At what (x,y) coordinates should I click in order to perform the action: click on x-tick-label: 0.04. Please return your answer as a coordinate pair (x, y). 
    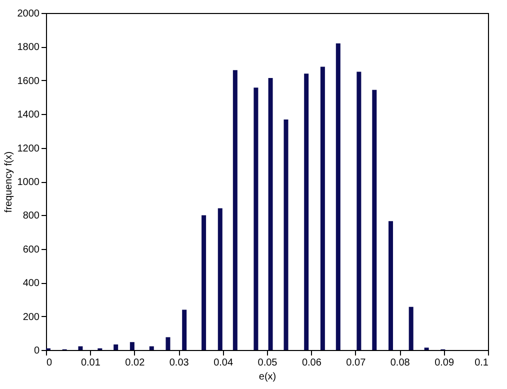
    Looking at the image, I should click on (224, 363).